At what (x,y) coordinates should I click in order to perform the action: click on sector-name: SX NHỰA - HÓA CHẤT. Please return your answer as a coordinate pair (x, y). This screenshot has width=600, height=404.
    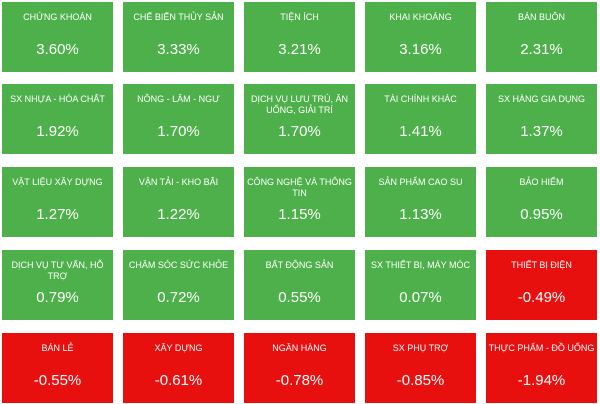
    Looking at the image, I should click on (57, 99).